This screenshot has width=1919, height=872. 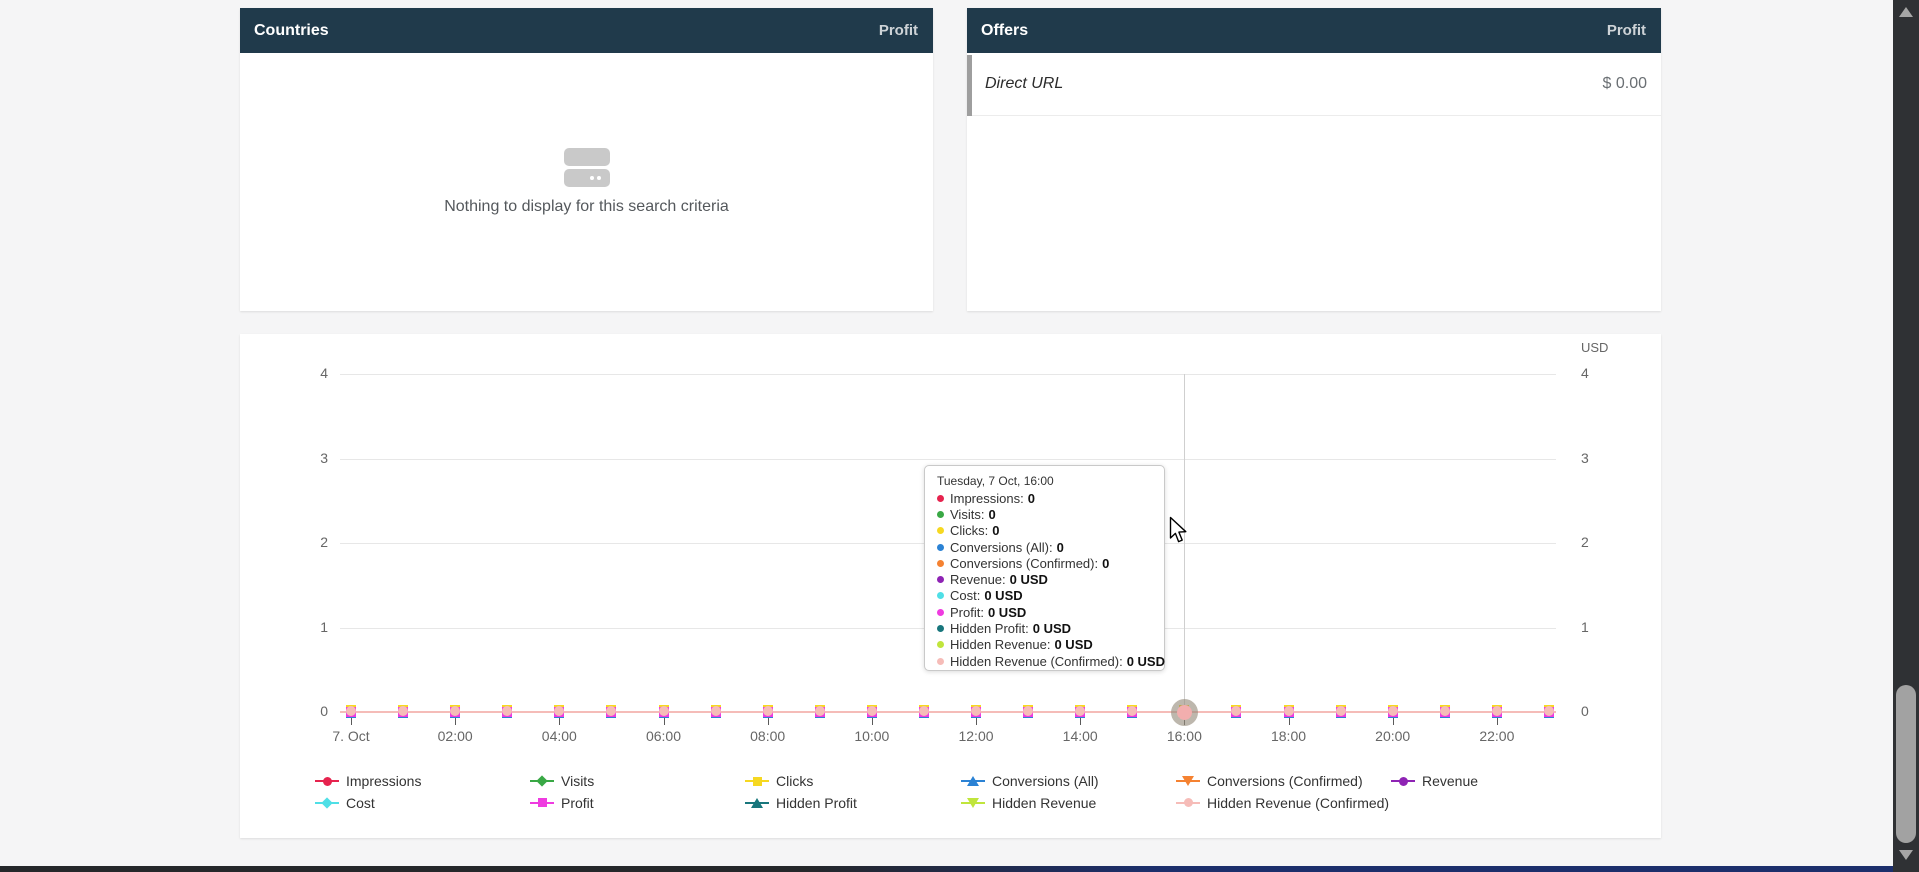 I want to click on y-axis-label-right: 1, so click(x=1585, y=626).